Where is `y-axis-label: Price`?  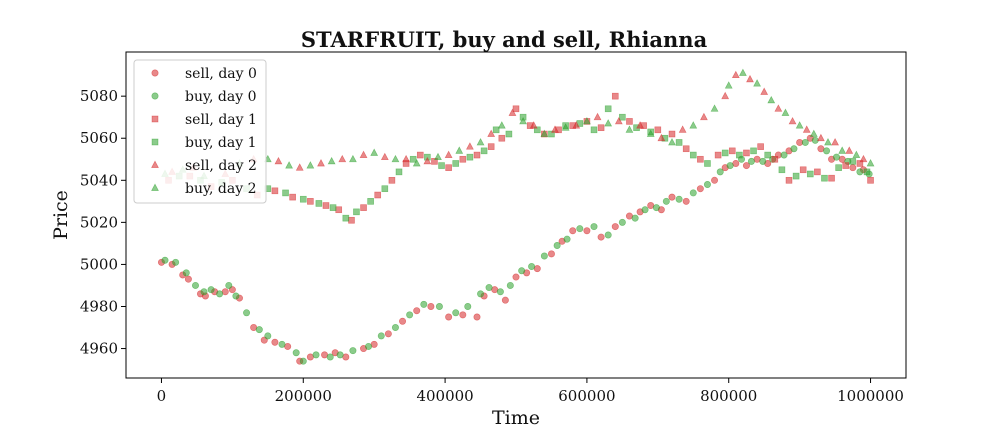 y-axis-label: Price is located at coordinates (61, 215).